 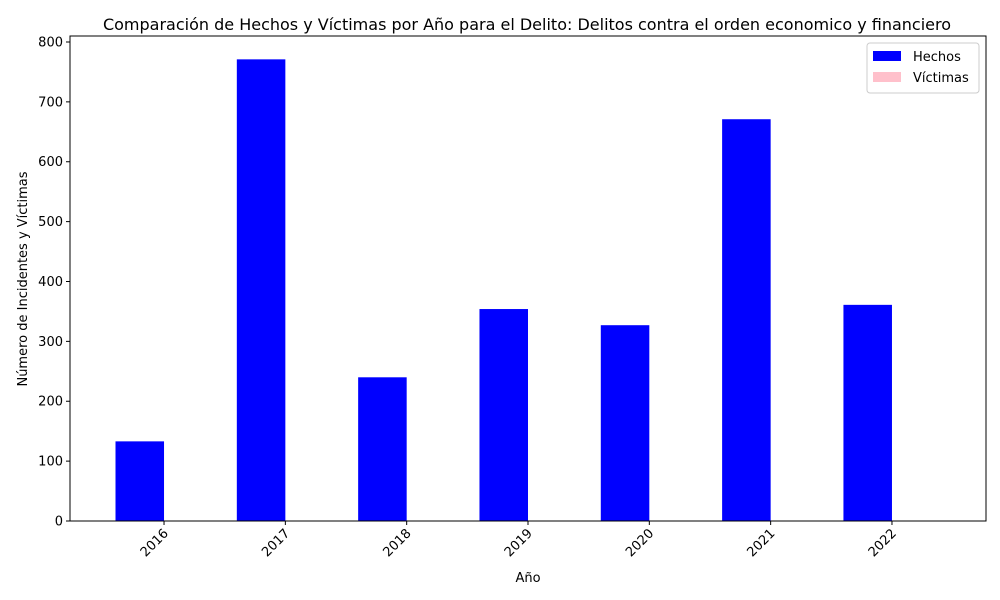 I want to click on x-tick-label-2019: 2019, so click(x=519, y=543).